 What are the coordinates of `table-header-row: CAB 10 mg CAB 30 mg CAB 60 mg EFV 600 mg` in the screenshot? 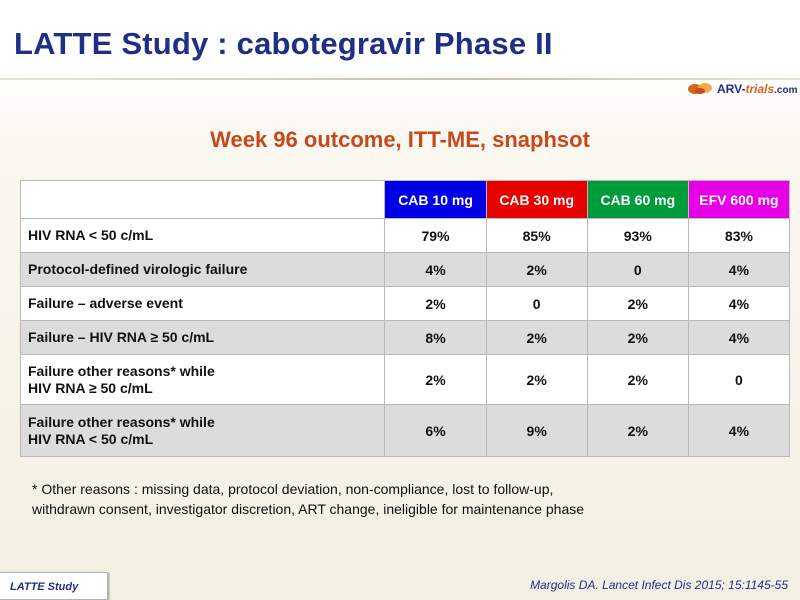 It's located at (405, 199).